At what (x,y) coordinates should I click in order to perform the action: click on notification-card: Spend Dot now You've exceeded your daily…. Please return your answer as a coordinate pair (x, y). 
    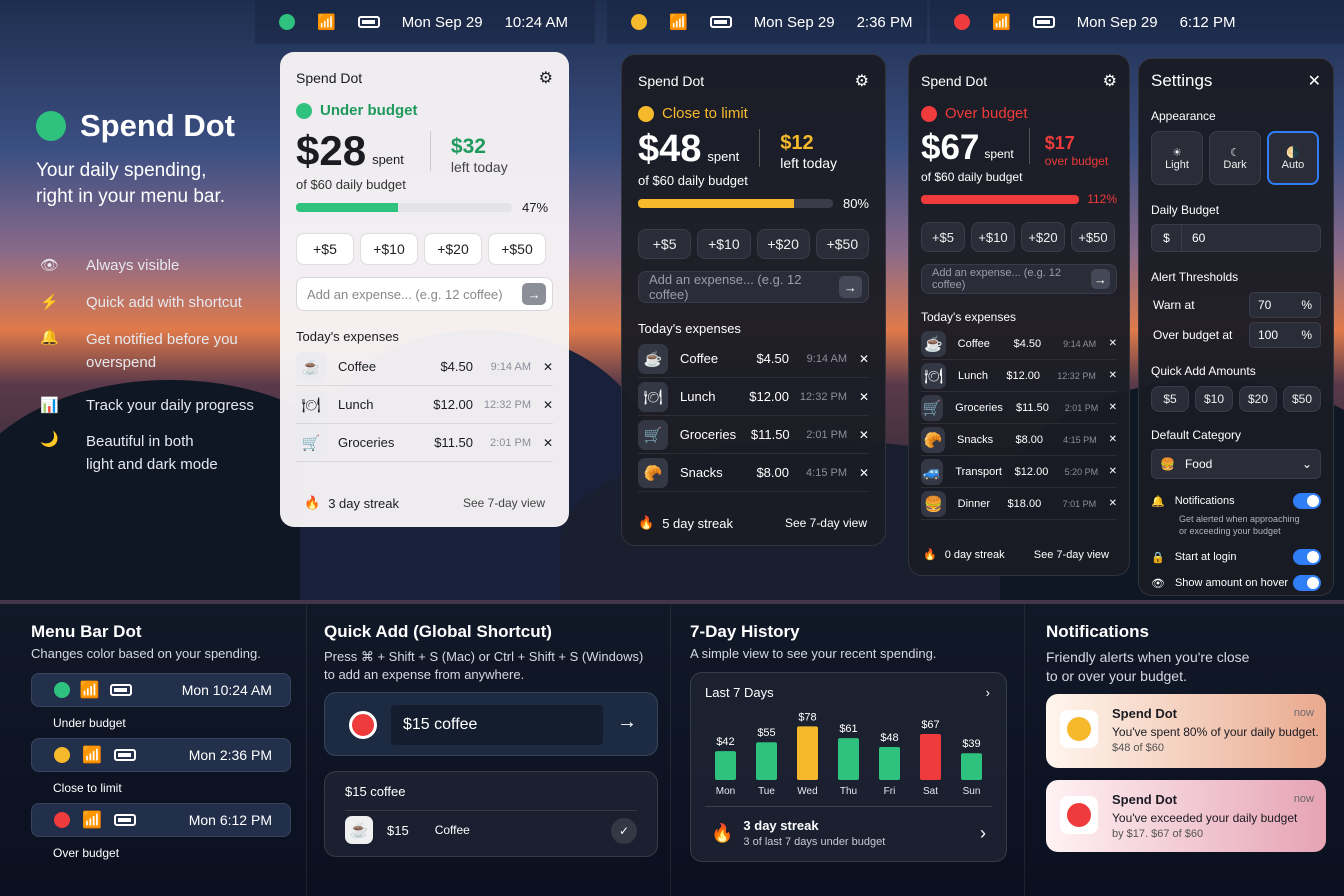
    Looking at the image, I should click on (1186, 816).